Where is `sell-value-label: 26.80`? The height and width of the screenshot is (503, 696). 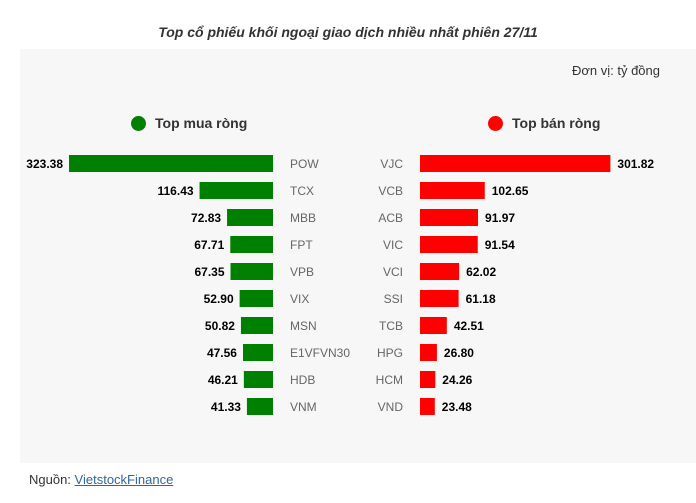 sell-value-label: 26.80 is located at coordinates (459, 353).